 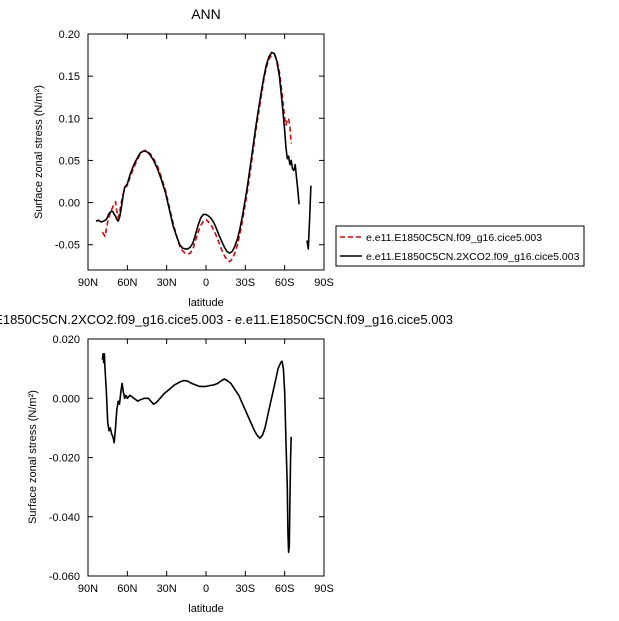 I want to click on legend-label-control: e.e11.E1850C5CN.f09_g16.cice5.003, so click(x=454, y=238).